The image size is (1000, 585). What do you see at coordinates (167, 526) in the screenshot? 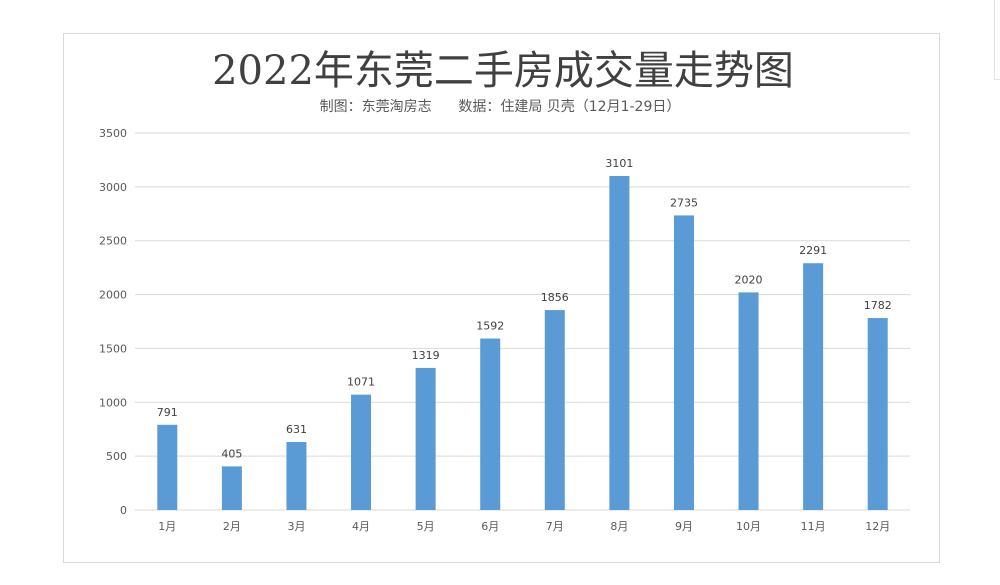
I see `x-tick-label: 1月` at bounding box center [167, 526].